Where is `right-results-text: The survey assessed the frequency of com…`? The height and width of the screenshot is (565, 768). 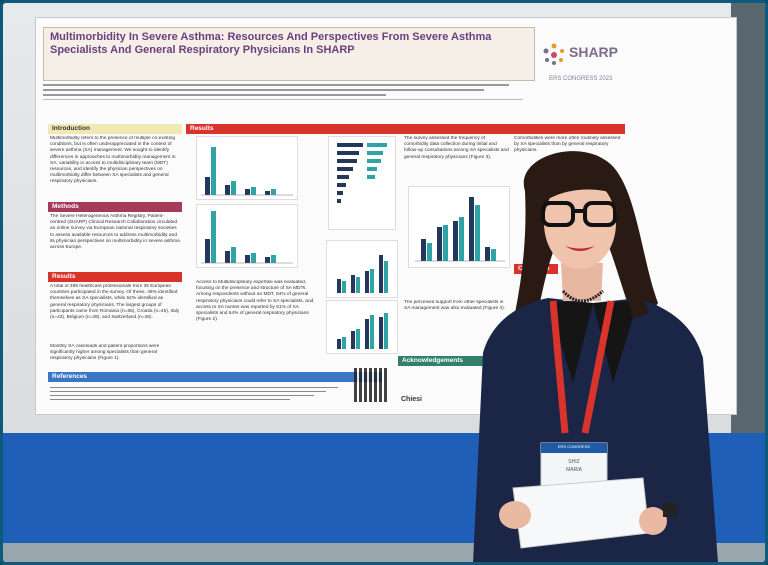 right-results-text: The survey assessed the frequency of com… is located at coordinates (456, 148).